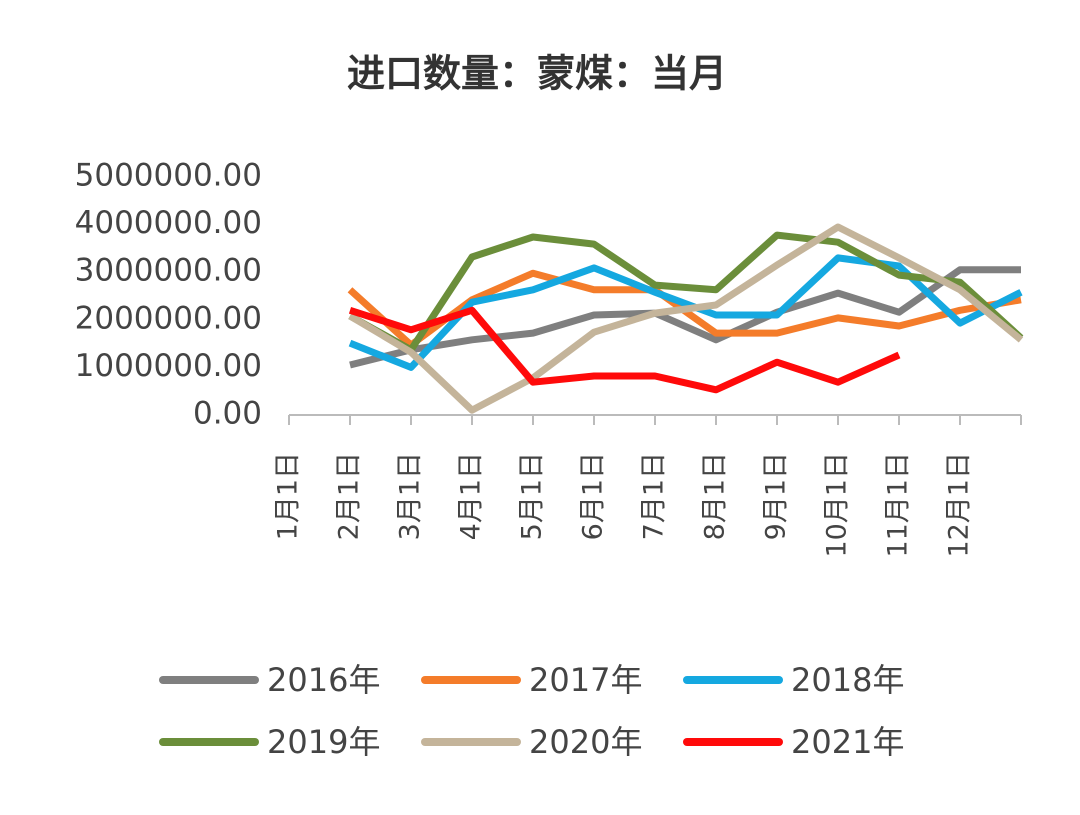  I want to click on x-tick-label: 6月1日, so click(593, 496).